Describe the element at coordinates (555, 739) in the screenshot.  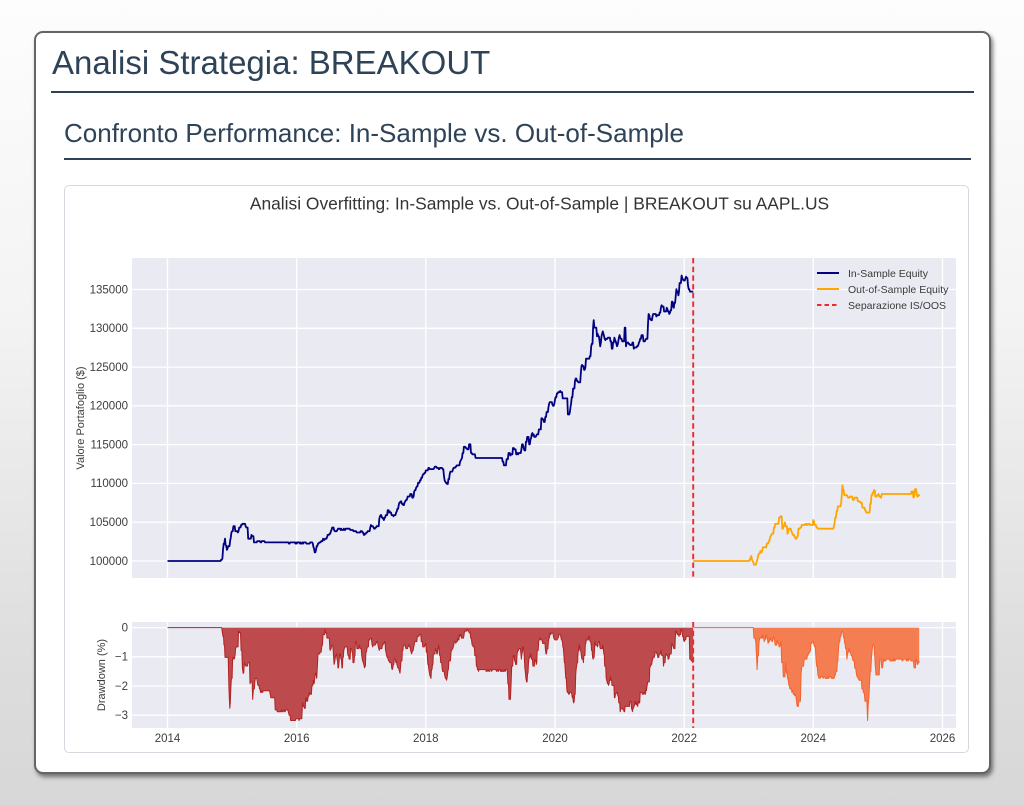
I see `svg-text: 2020` at that location.